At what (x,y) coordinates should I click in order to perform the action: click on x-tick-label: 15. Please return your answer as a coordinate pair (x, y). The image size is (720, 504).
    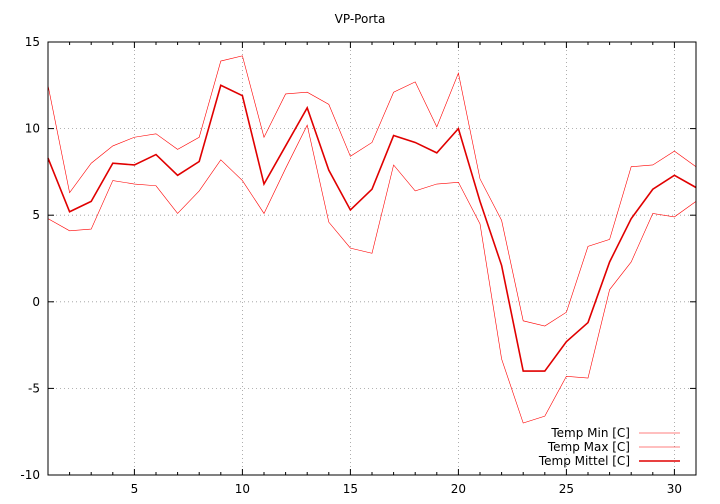
    Looking at the image, I should click on (350, 489).